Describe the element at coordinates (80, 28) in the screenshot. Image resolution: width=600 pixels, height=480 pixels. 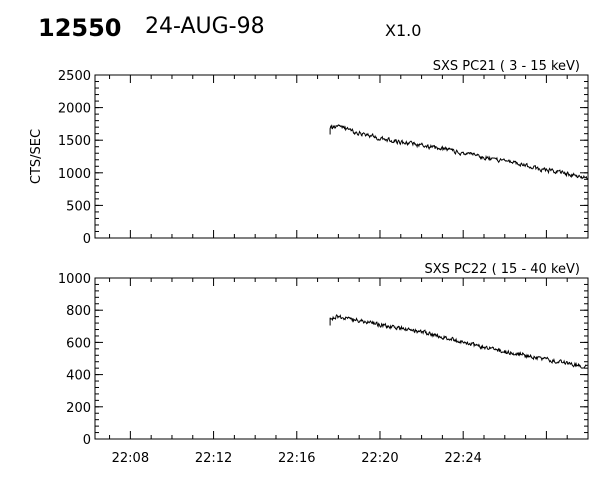
I see `event-id: 12550` at that location.